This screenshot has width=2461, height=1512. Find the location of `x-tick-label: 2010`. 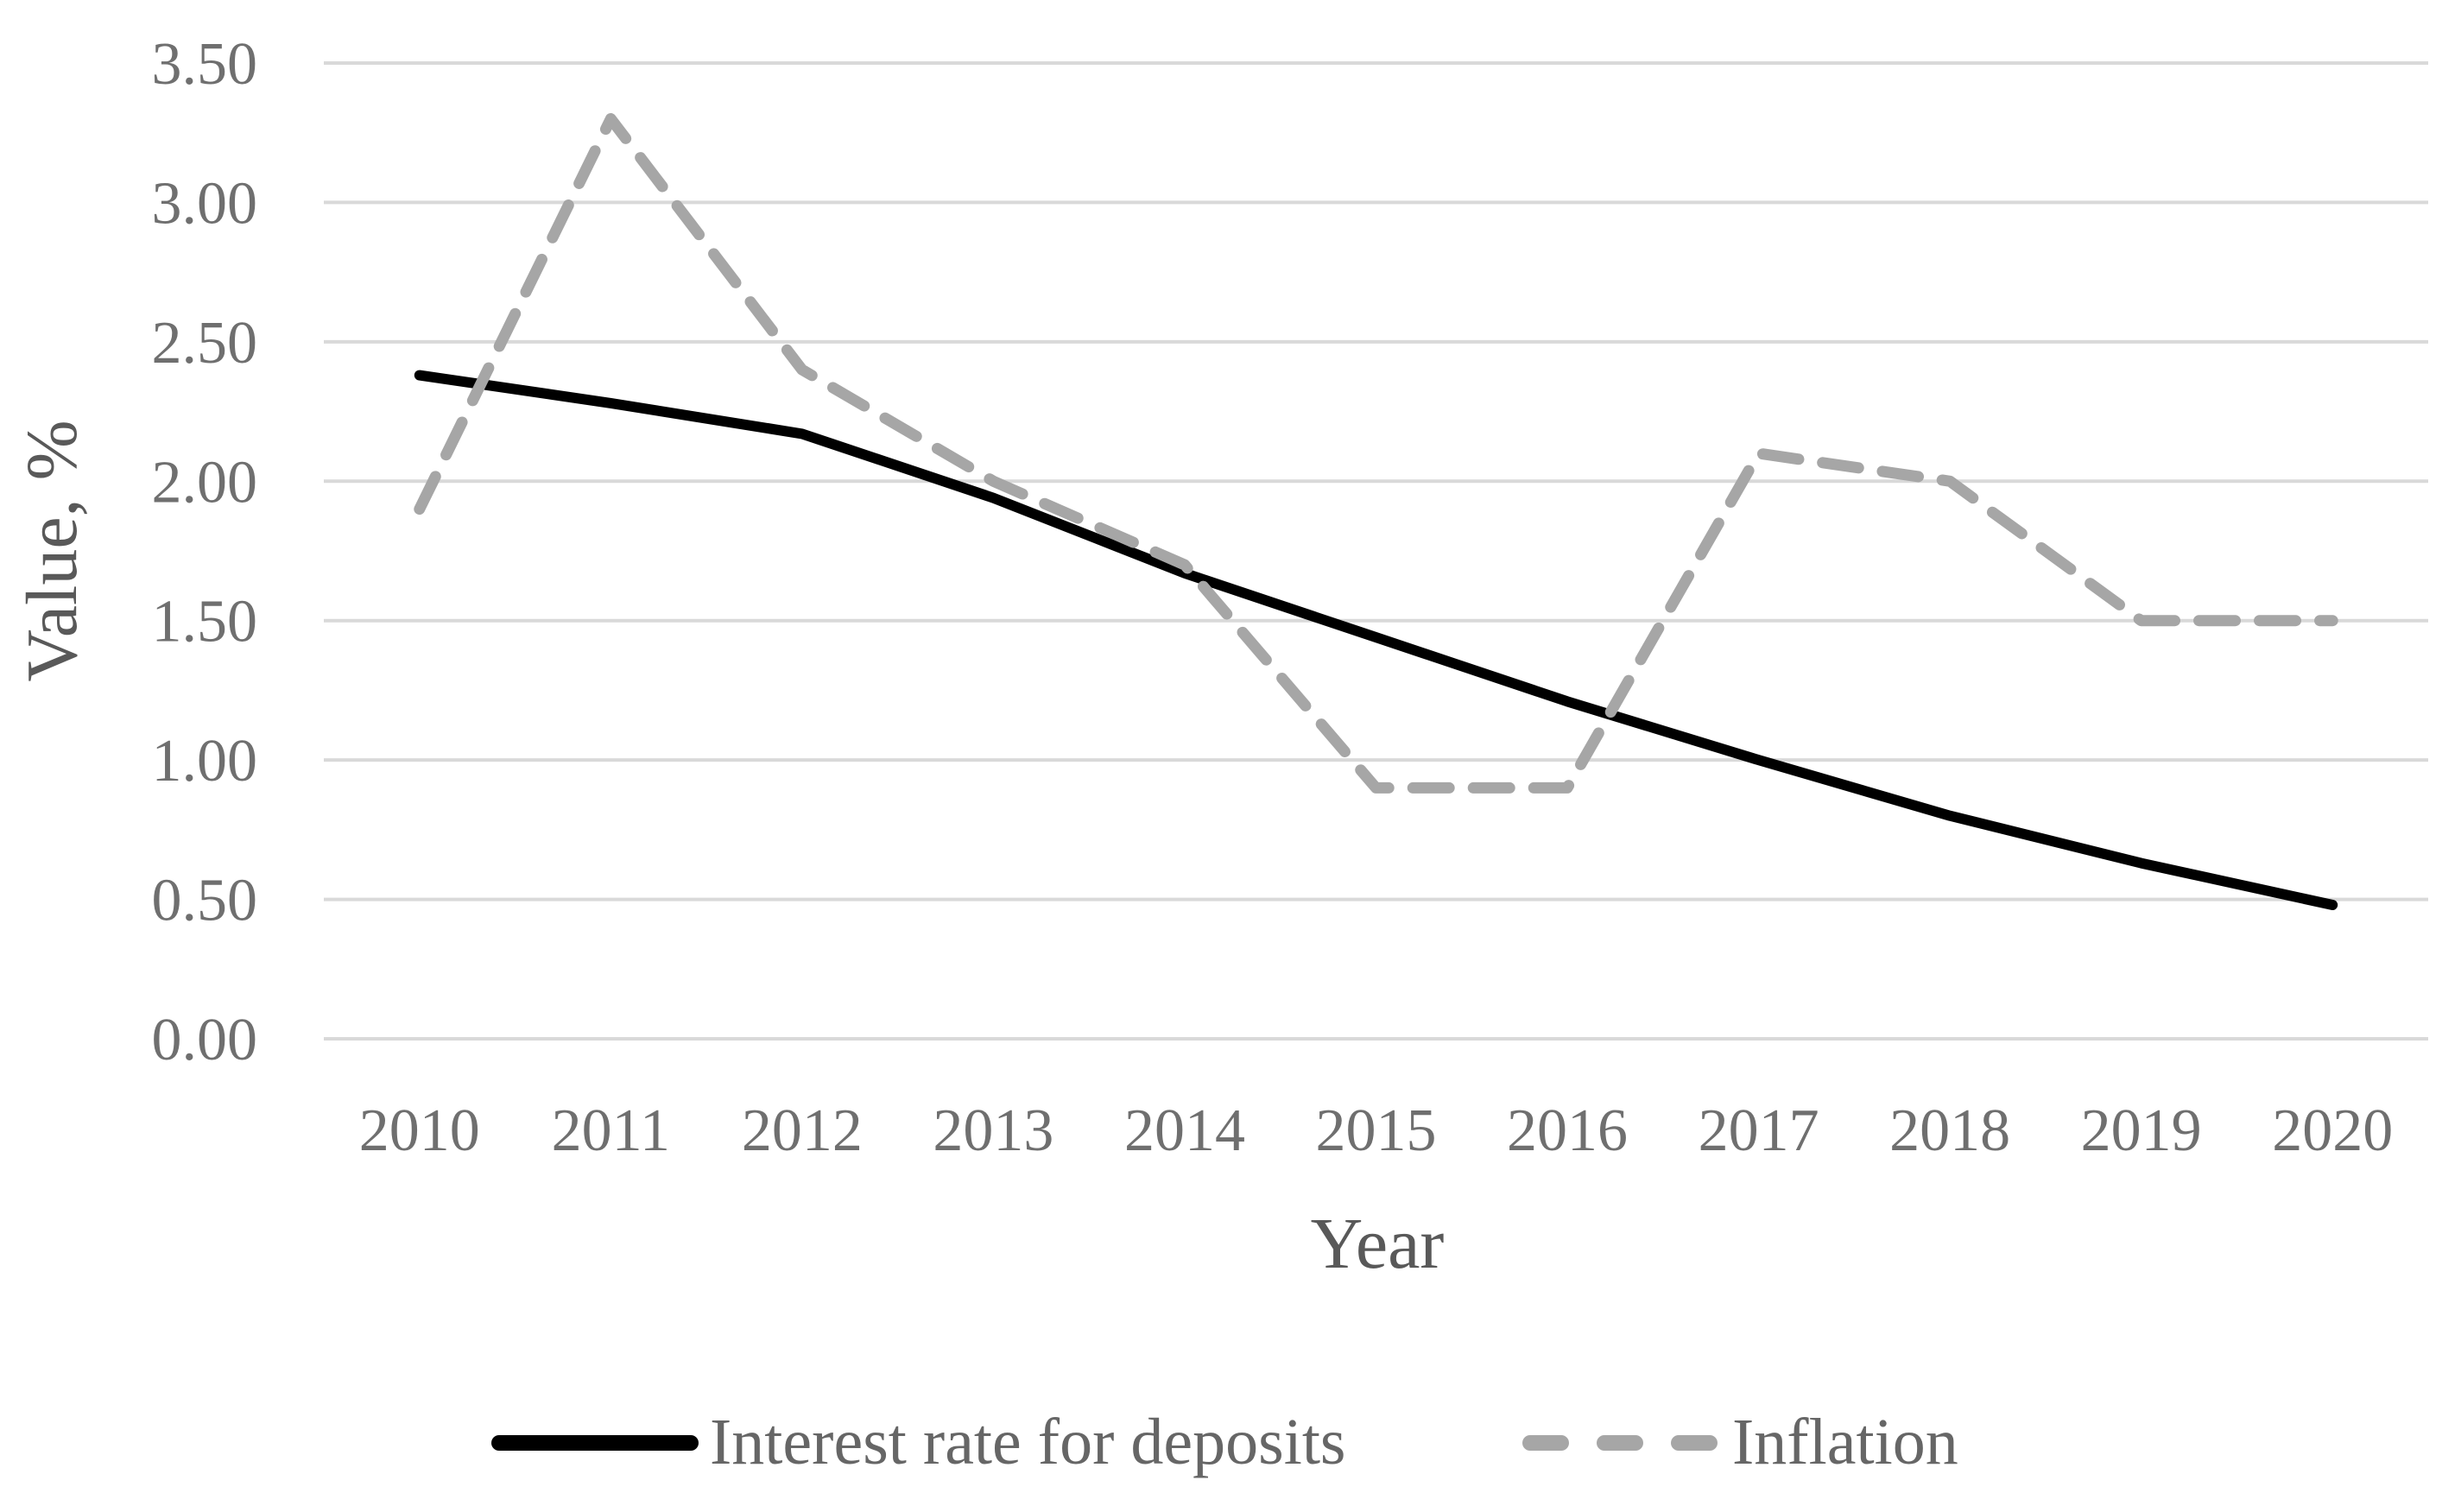

x-tick-label: 2010 is located at coordinates (419, 1131).